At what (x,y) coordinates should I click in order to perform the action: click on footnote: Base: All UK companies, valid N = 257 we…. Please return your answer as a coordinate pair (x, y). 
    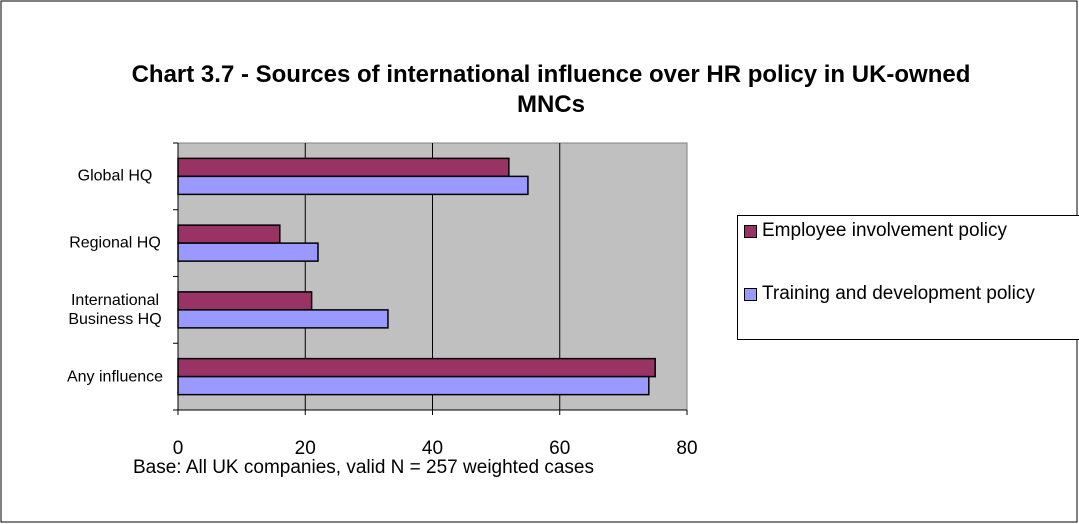
    Looking at the image, I should click on (364, 467).